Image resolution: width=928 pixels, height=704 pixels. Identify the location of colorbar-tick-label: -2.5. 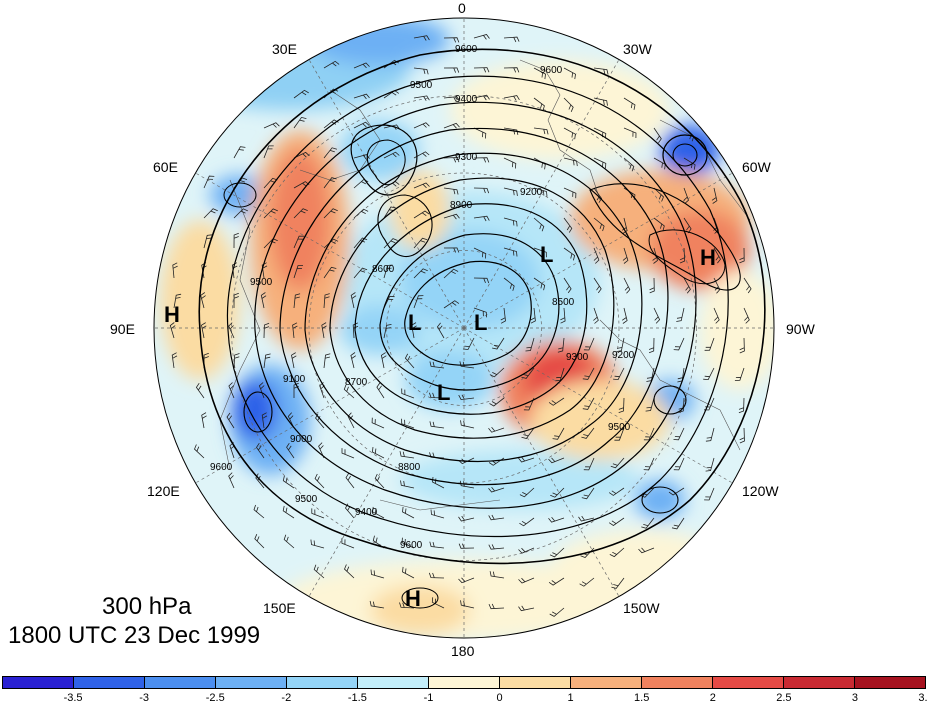
(215, 698).